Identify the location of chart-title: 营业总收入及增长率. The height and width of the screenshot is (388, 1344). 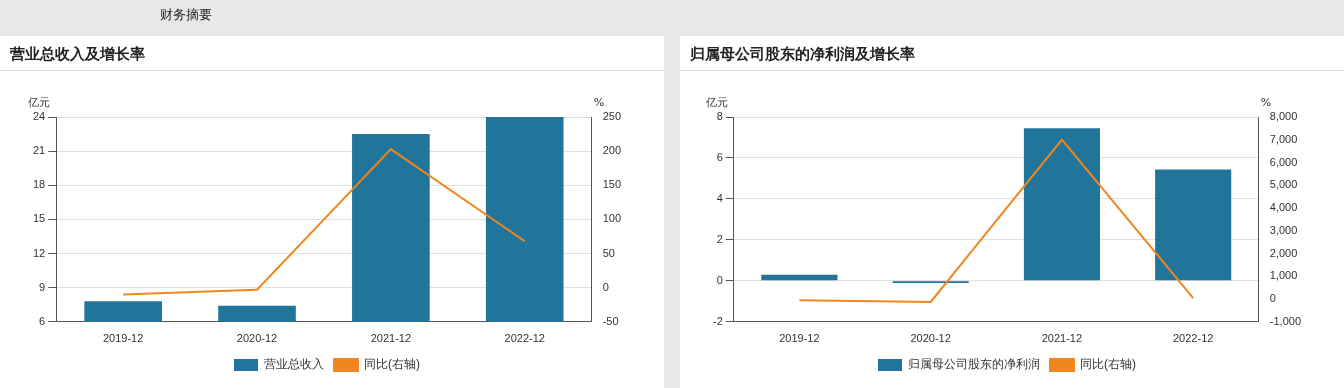
(332, 53).